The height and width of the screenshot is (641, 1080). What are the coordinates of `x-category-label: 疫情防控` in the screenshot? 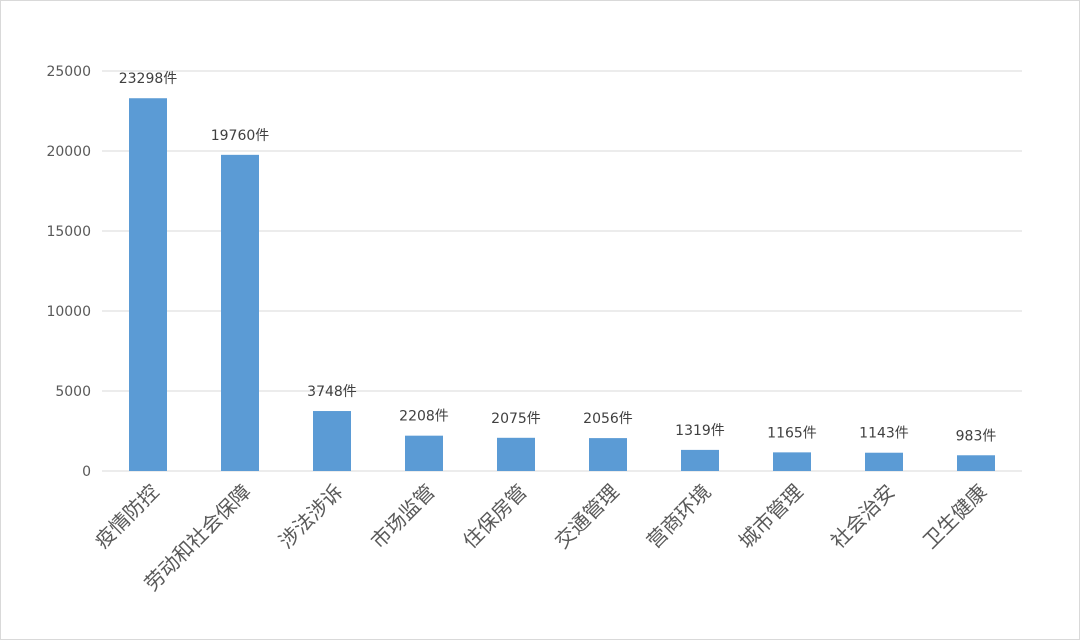 It's located at (127, 517).